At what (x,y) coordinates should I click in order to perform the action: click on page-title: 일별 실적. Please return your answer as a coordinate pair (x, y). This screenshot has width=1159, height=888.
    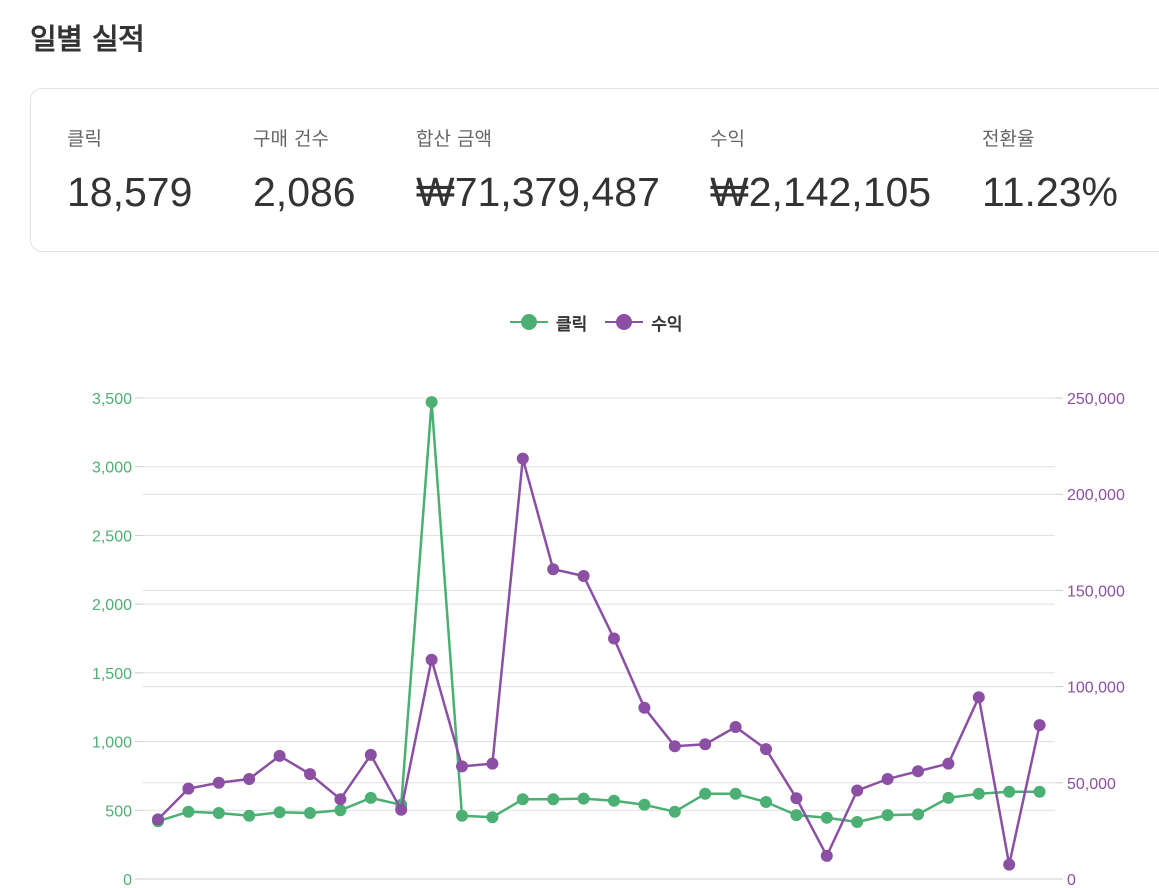
    Looking at the image, I should click on (87, 39).